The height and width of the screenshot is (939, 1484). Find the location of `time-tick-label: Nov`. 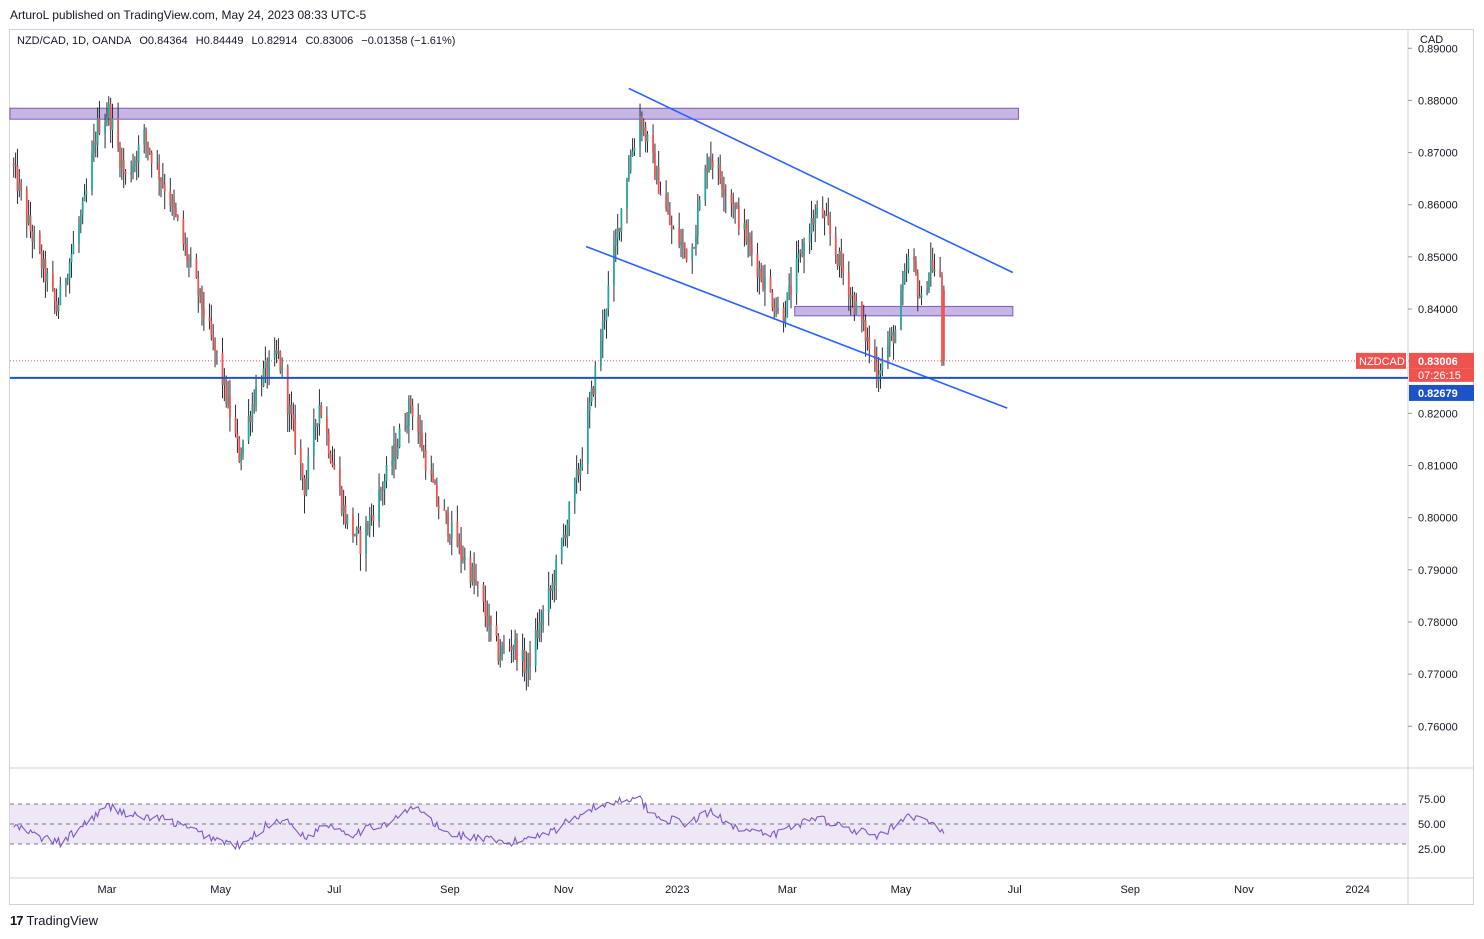

time-tick-label: Nov is located at coordinates (564, 890).